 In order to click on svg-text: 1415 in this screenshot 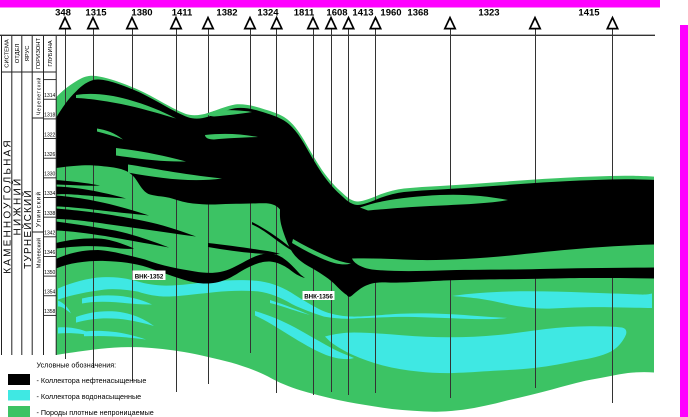, I will do `click(589, 13)`.